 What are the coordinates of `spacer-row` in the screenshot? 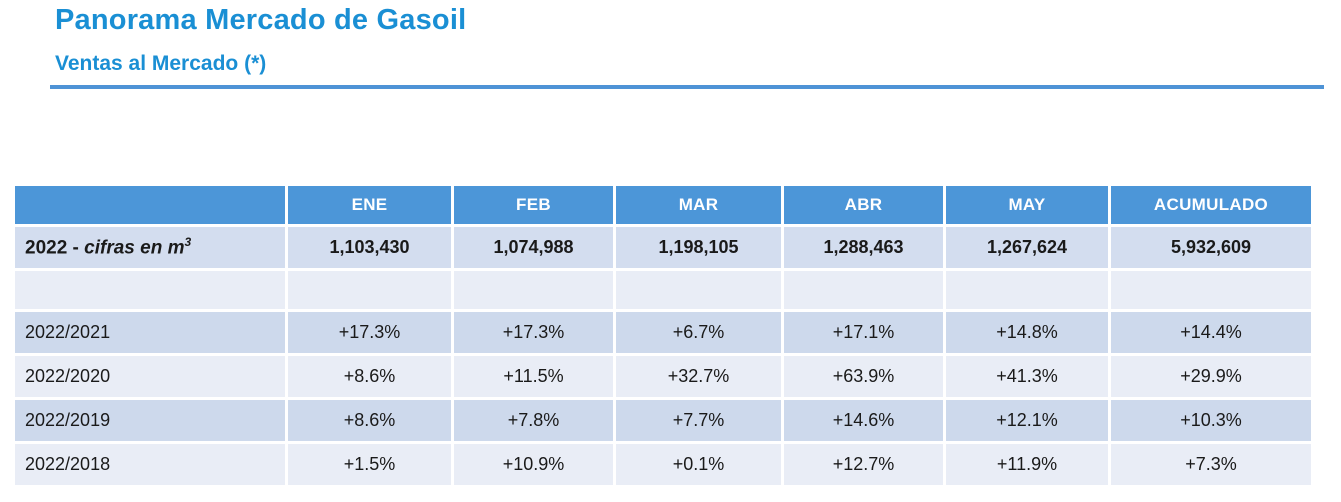 It's located at (663, 290).